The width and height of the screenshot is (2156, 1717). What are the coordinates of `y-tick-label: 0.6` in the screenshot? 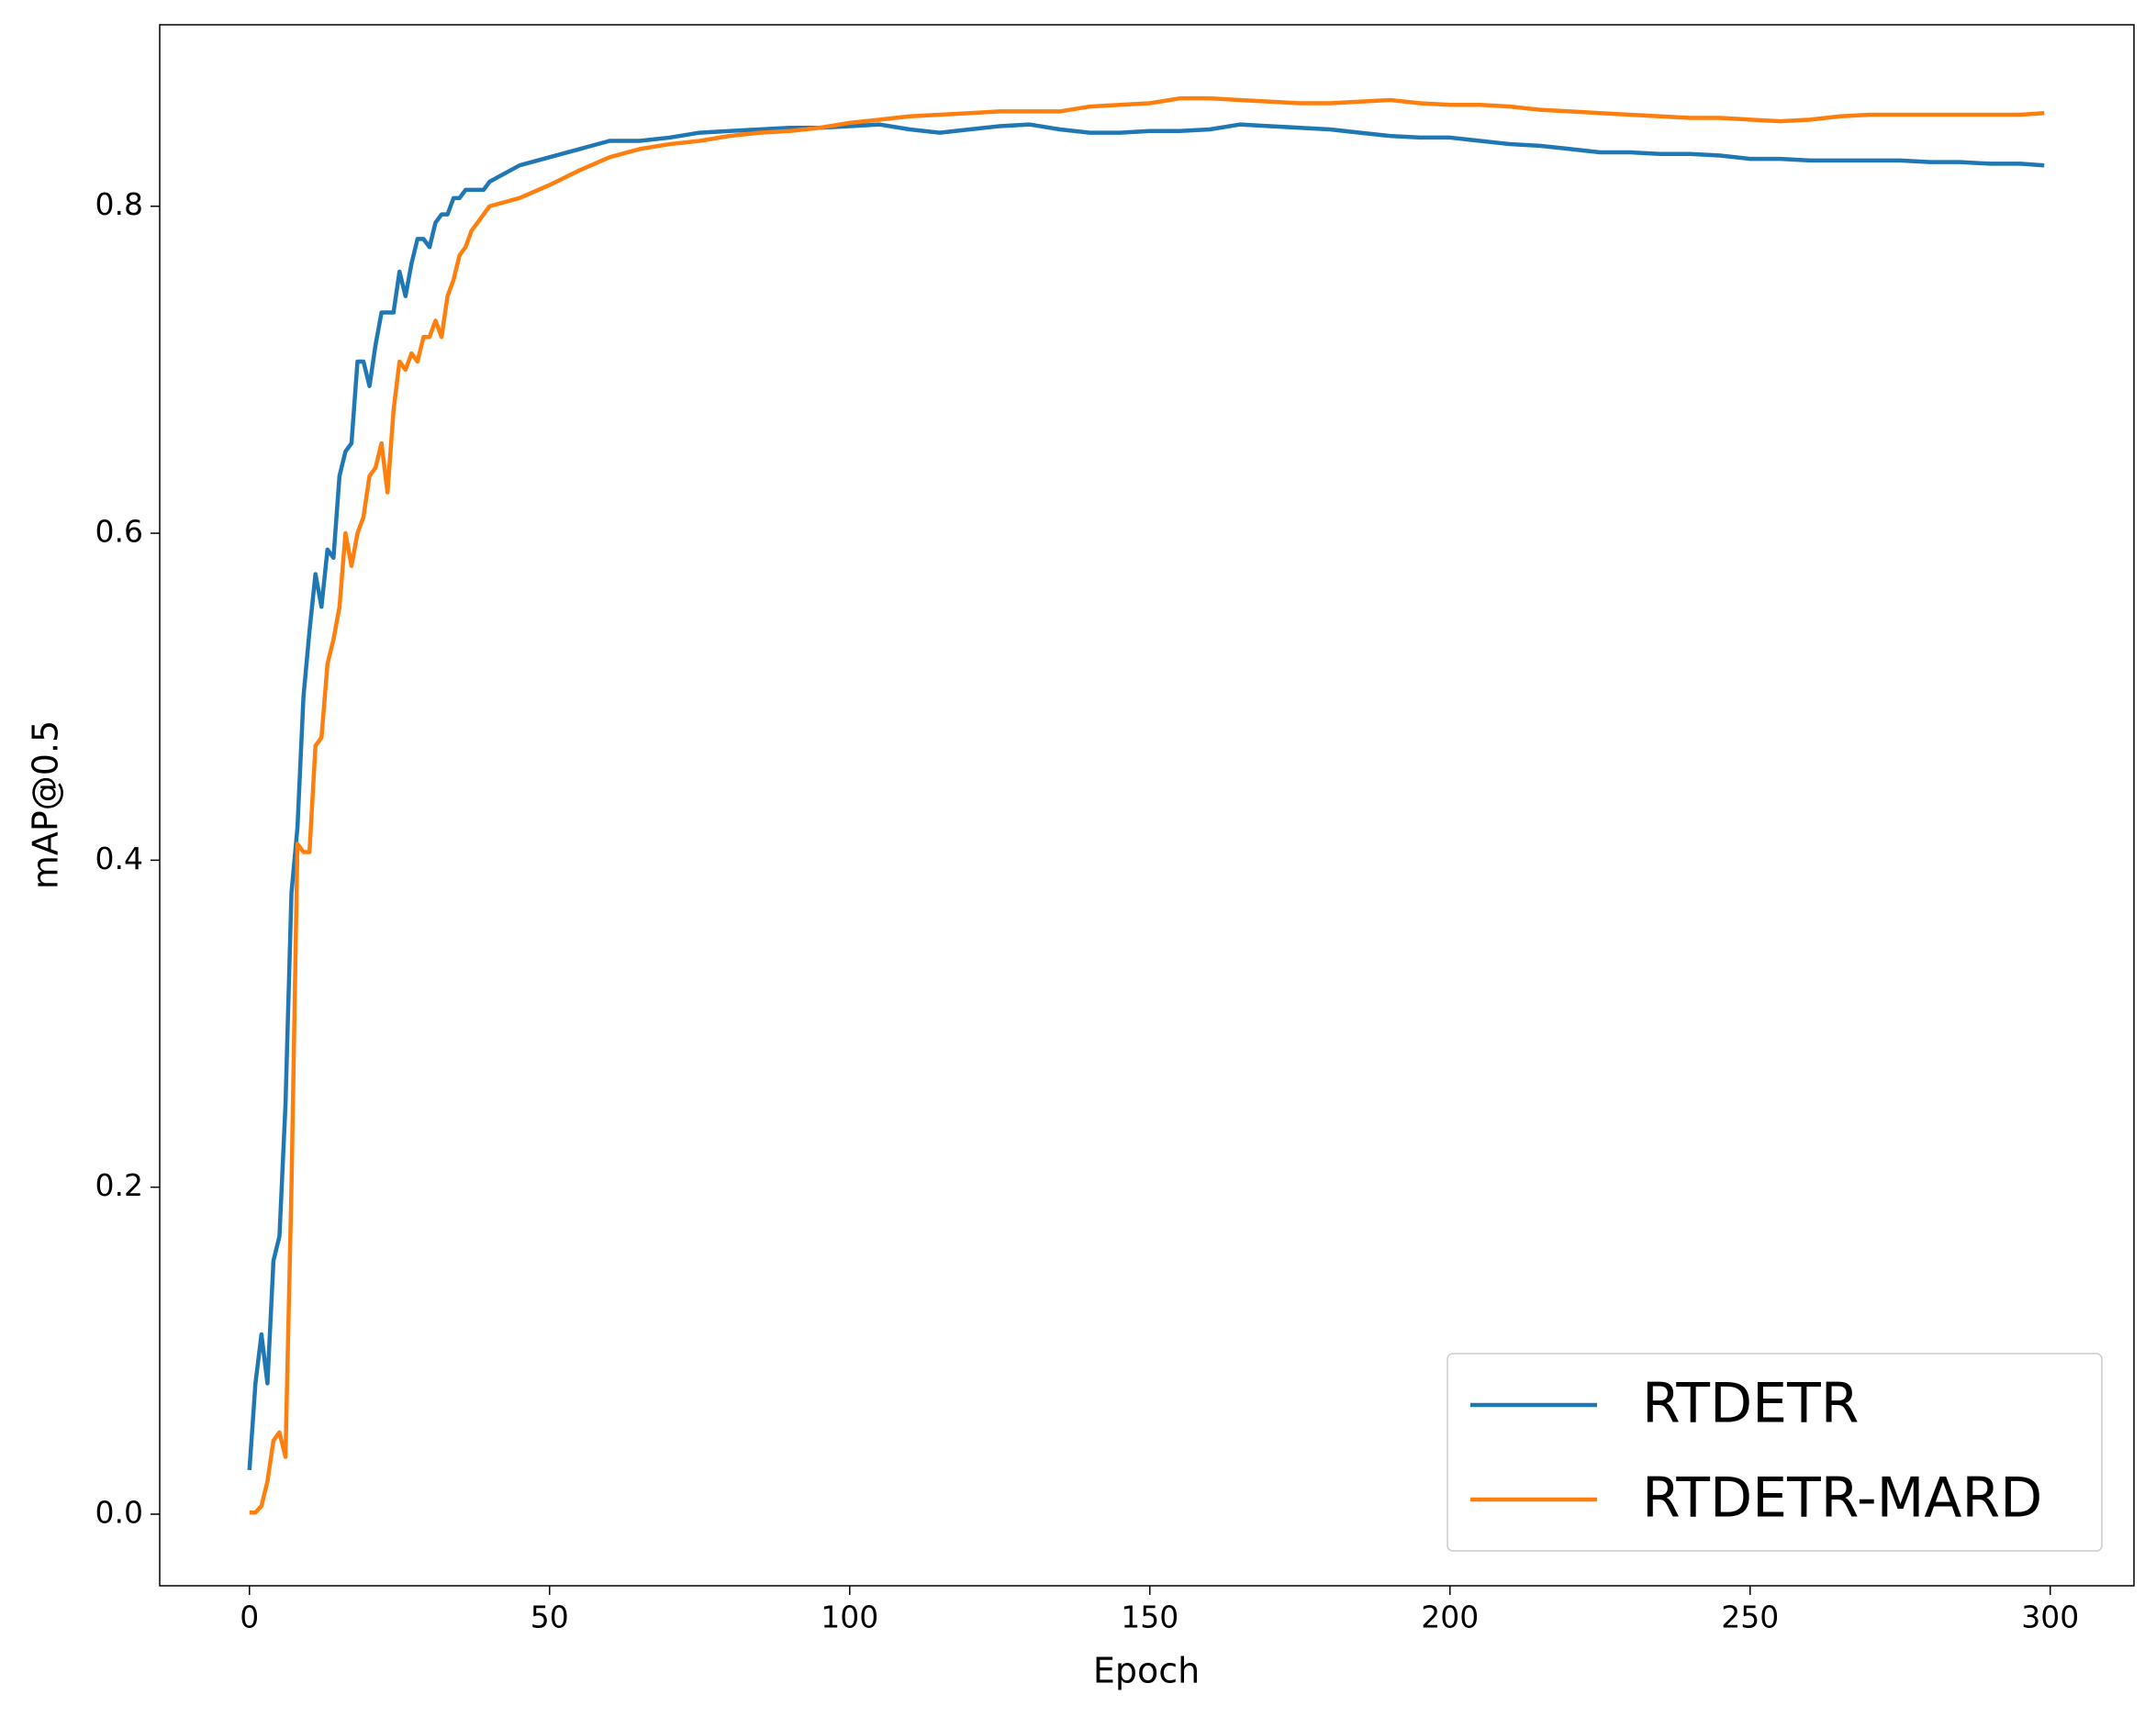 It's located at (119, 532).